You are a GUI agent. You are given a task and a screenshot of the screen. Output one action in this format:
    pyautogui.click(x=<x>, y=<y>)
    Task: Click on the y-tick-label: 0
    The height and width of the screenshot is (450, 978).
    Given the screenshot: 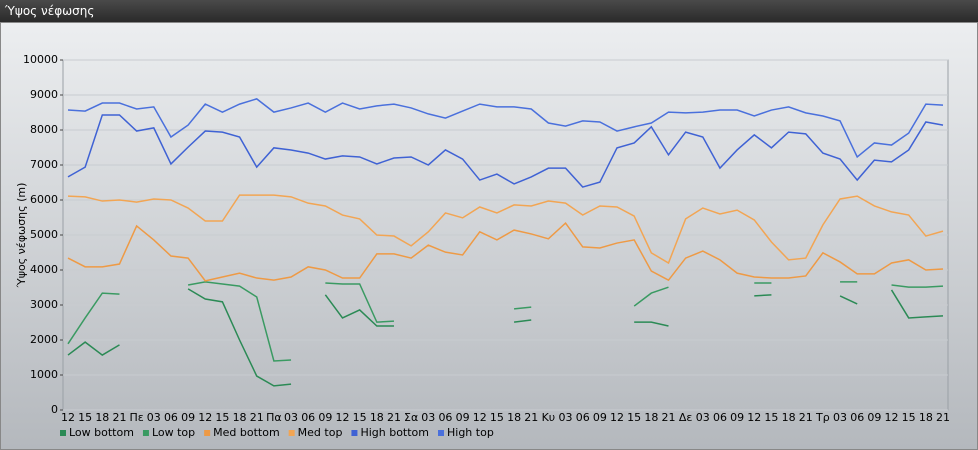 What is the action you would take?
    pyautogui.click(x=54, y=409)
    